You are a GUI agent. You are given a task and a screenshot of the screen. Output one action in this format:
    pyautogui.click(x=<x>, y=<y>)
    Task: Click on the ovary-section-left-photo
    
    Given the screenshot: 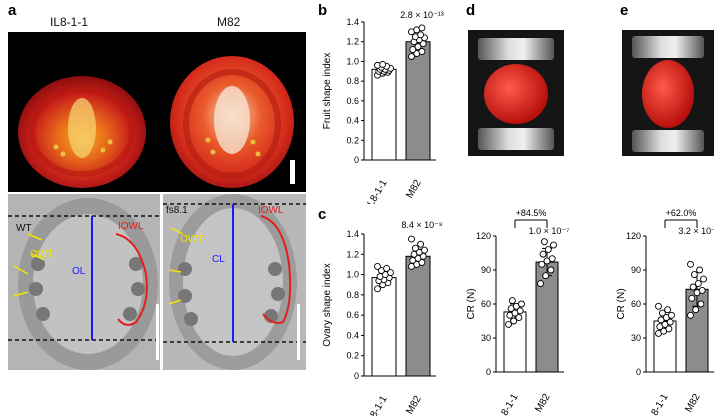 What is the action you would take?
    pyautogui.click(x=84, y=282)
    